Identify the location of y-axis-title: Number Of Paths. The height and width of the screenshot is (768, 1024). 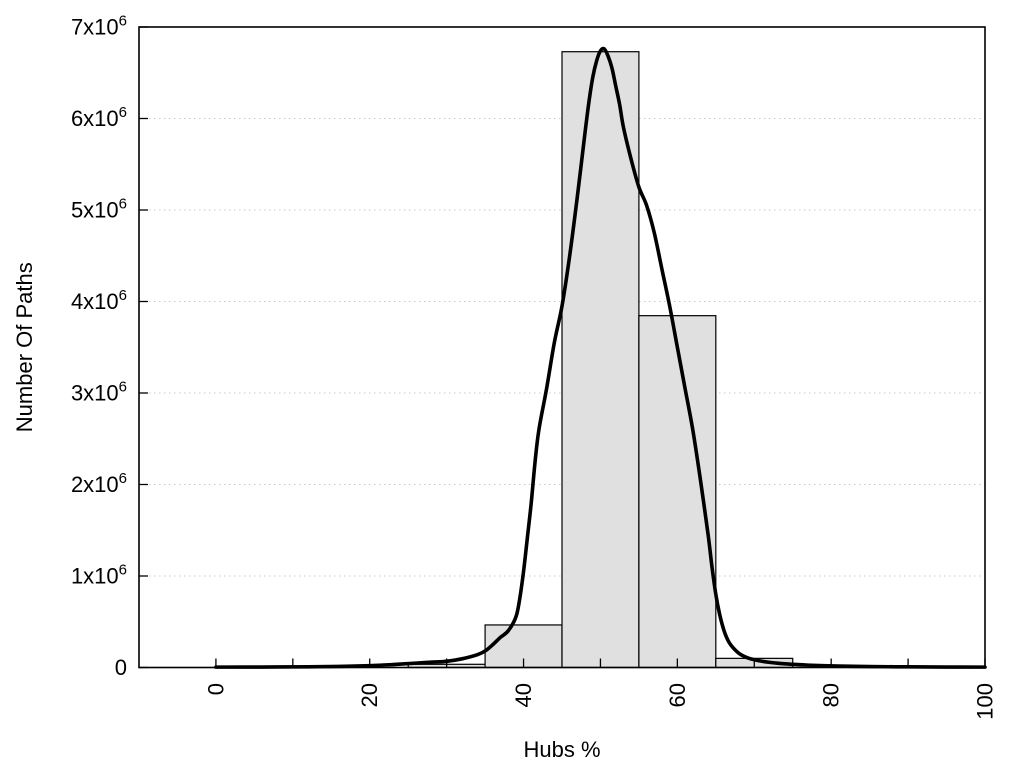
(24, 347).